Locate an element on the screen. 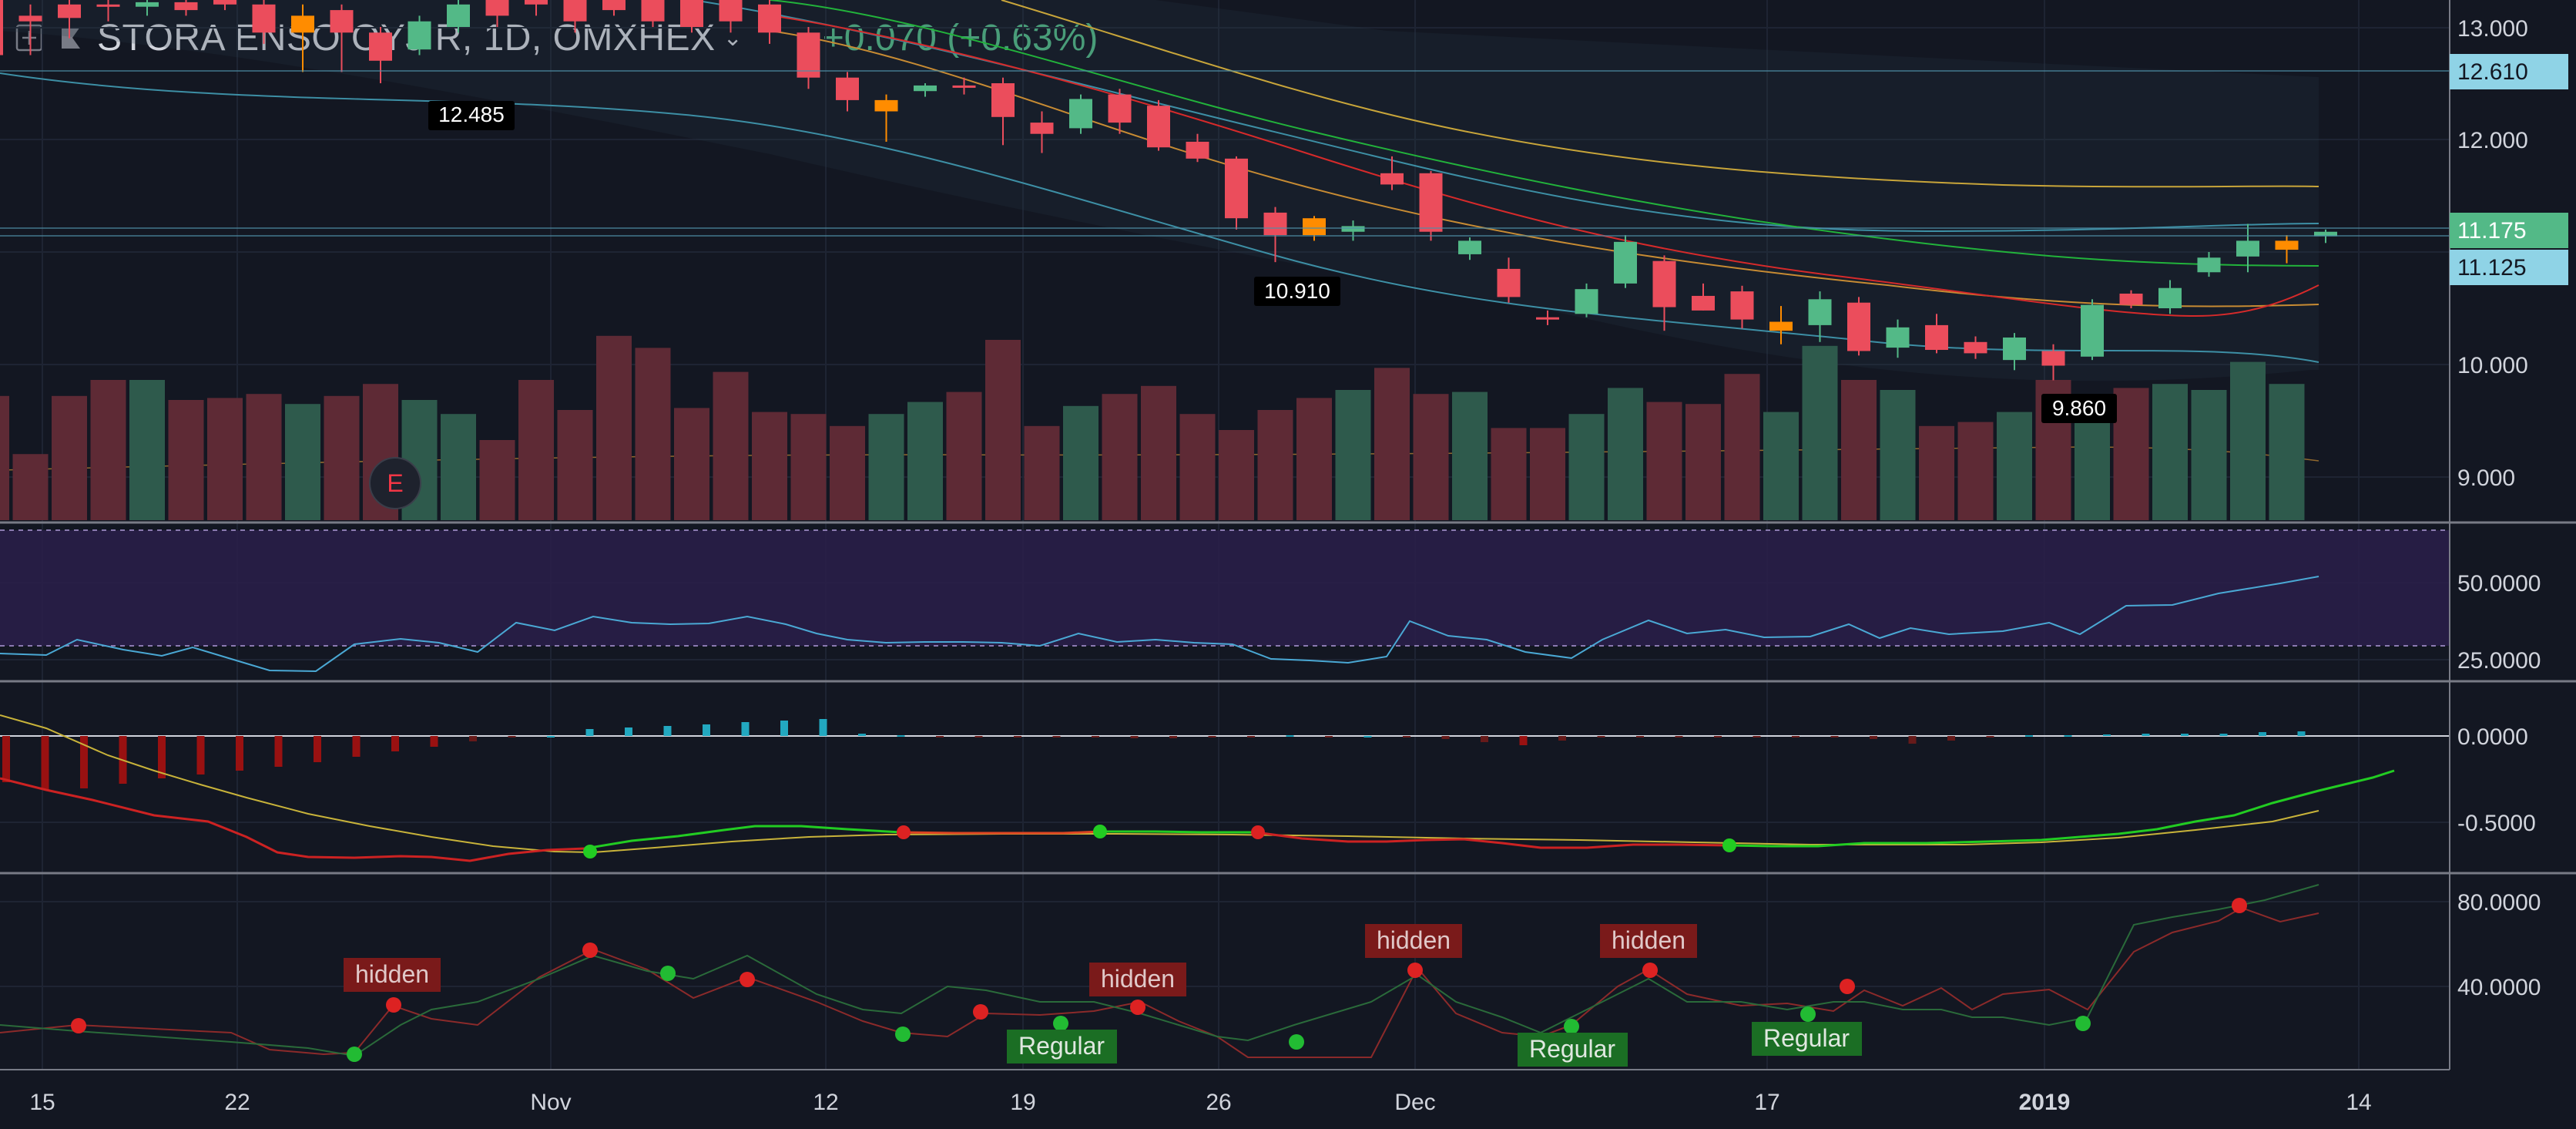  div-axis-tick: 40.0000 is located at coordinates (2499, 987).